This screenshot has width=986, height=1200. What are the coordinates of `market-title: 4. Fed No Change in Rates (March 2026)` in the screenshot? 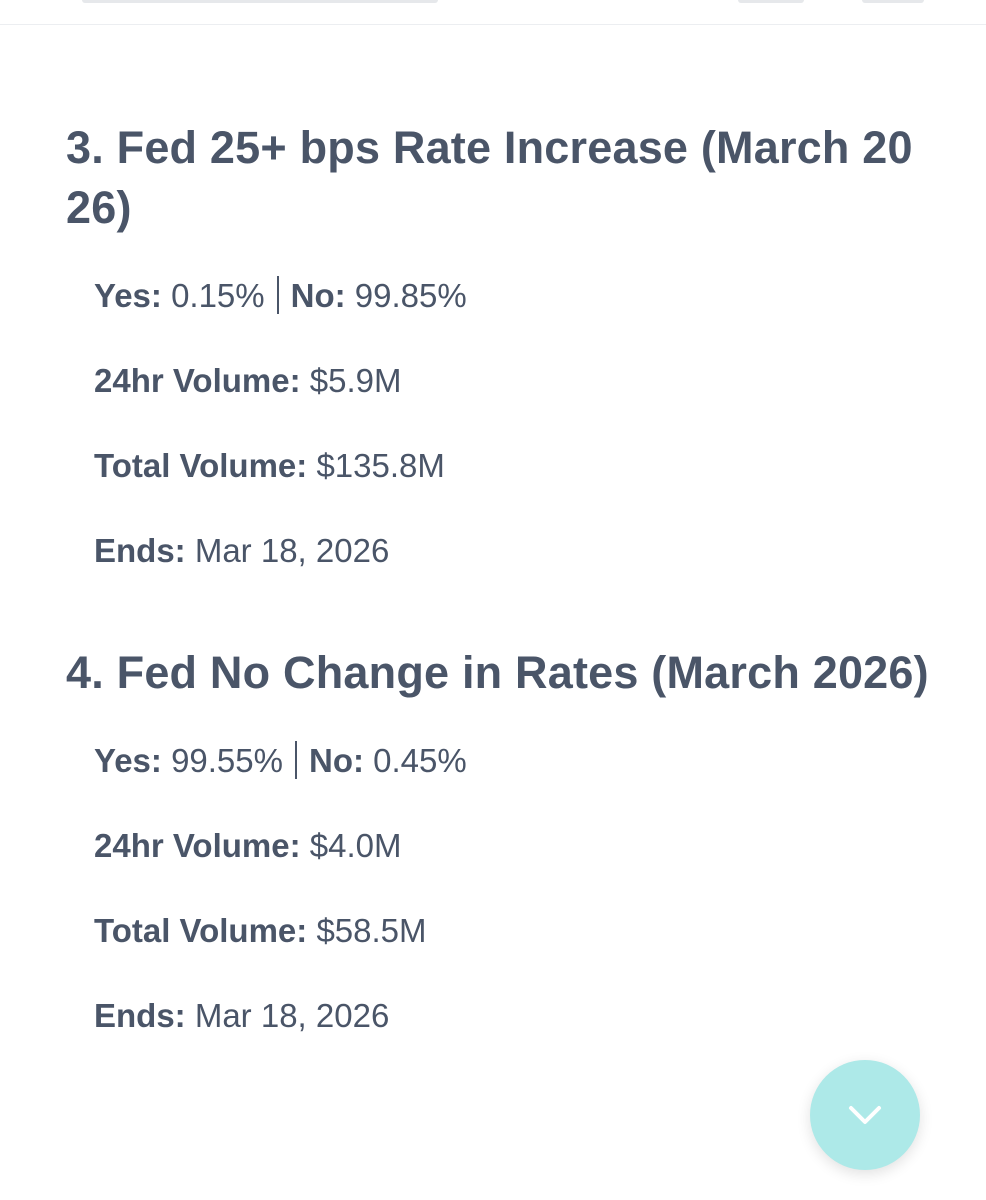 It's located at (497, 672).